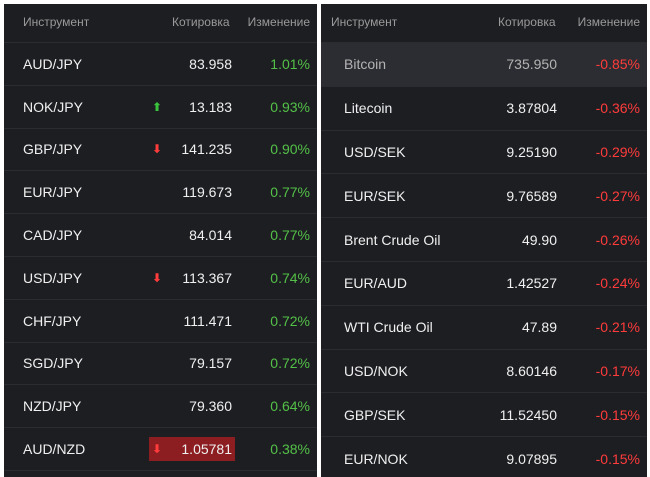 This screenshot has height=477, width=650. Describe the element at coordinates (484, 415) in the screenshot. I see `table-row: GBP/SEK 11.52450 -0.15%` at that location.